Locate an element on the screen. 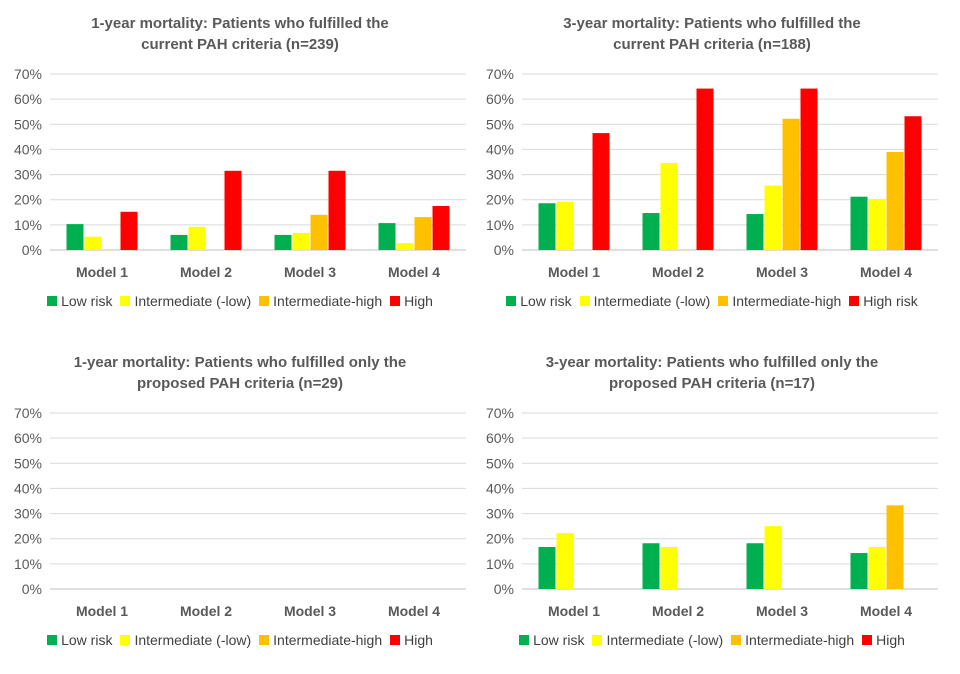 This screenshot has width=960, height=674. y-tick-label: 30% is located at coordinates (28, 175).